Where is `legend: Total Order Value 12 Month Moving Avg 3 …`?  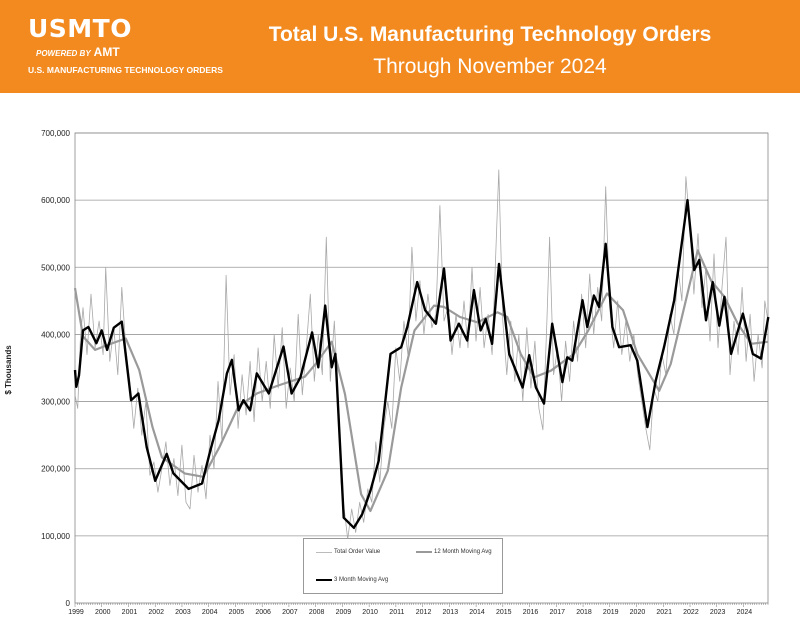 legend: Total Order Value 12 Month Moving Avg 3 … is located at coordinates (403, 566).